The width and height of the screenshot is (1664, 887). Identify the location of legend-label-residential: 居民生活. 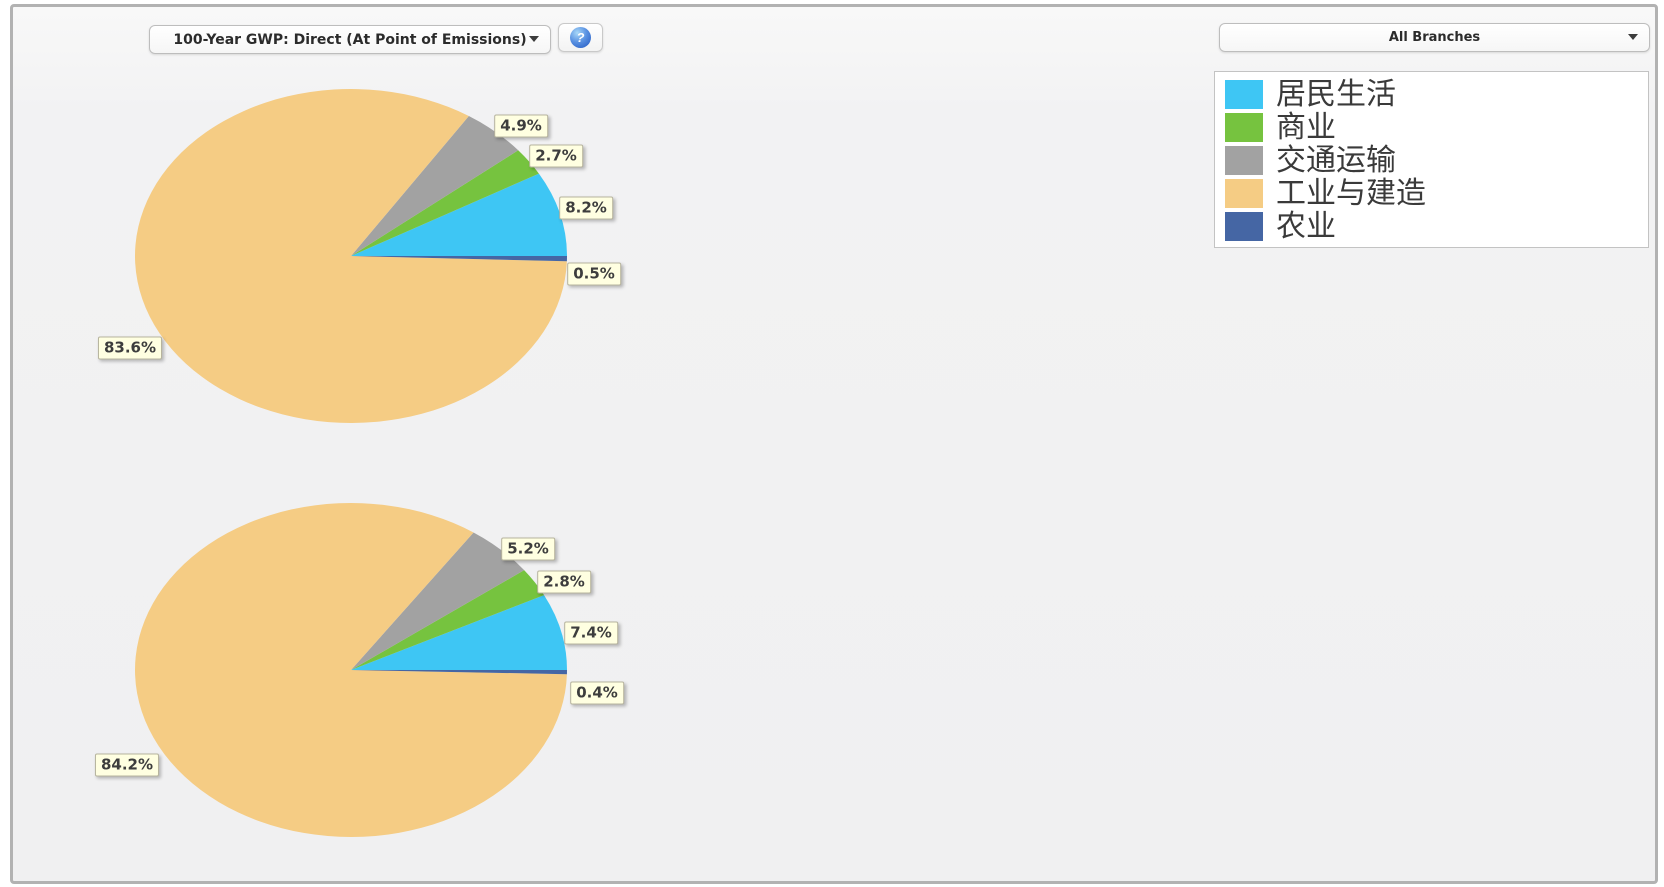
(1336, 94).